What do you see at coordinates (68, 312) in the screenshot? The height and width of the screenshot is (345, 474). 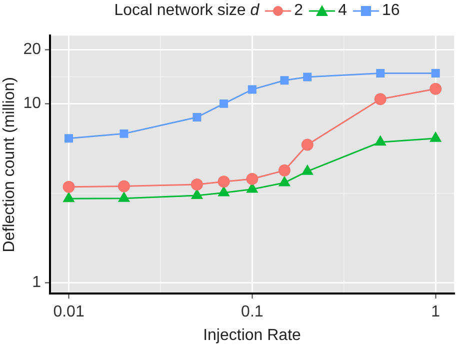 I see `x-tick-label: 0.01` at bounding box center [68, 312].